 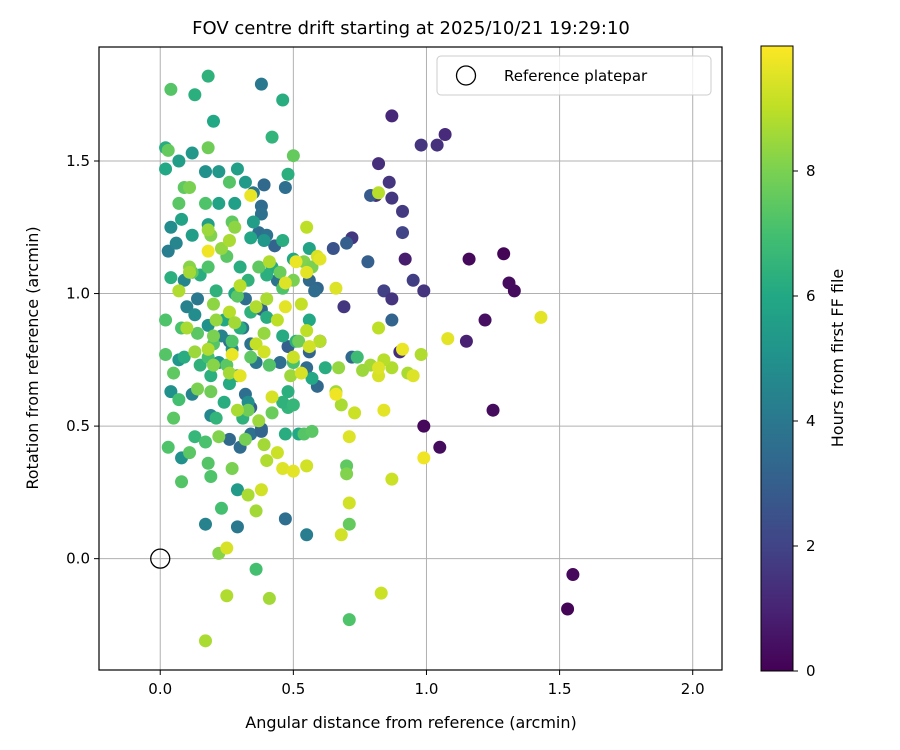 What do you see at coordinates (32, 357) in the screenshot?
I see `y-axis-label: Rotation from reference (arcmin)` at bounding box center [32, 357].